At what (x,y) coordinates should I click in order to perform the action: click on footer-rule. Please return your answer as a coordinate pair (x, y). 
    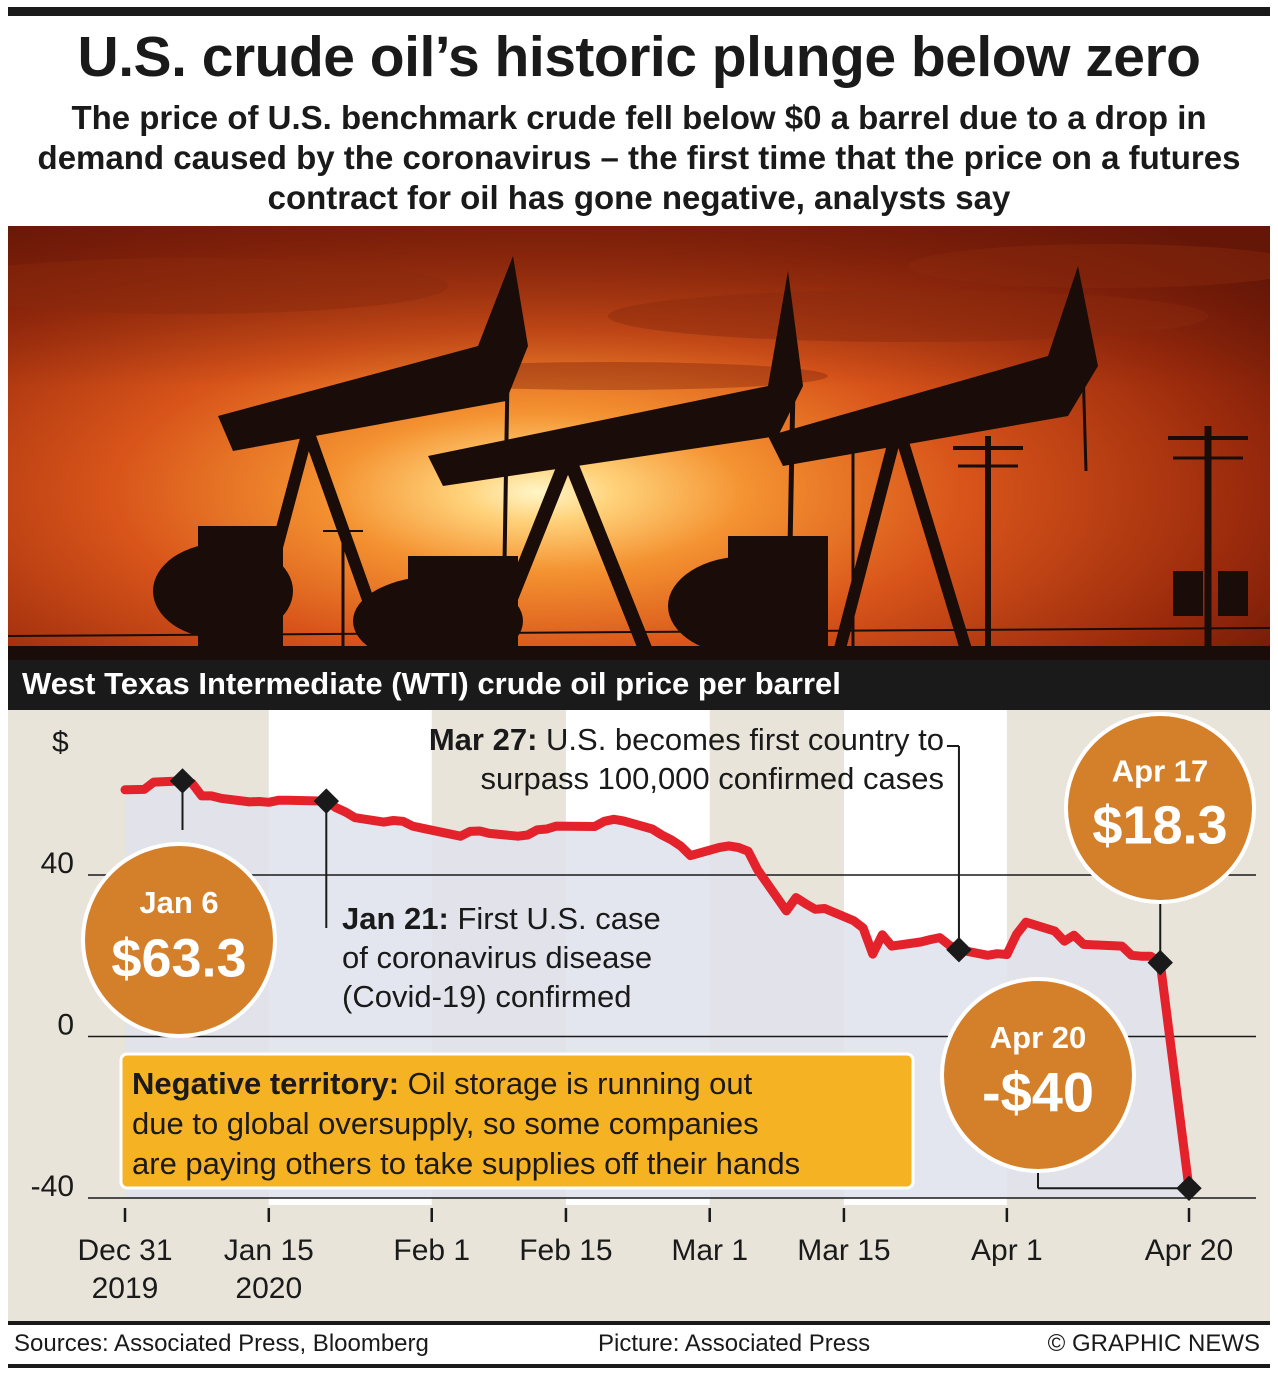
    Looking at the image, I should click on (639, 1323).